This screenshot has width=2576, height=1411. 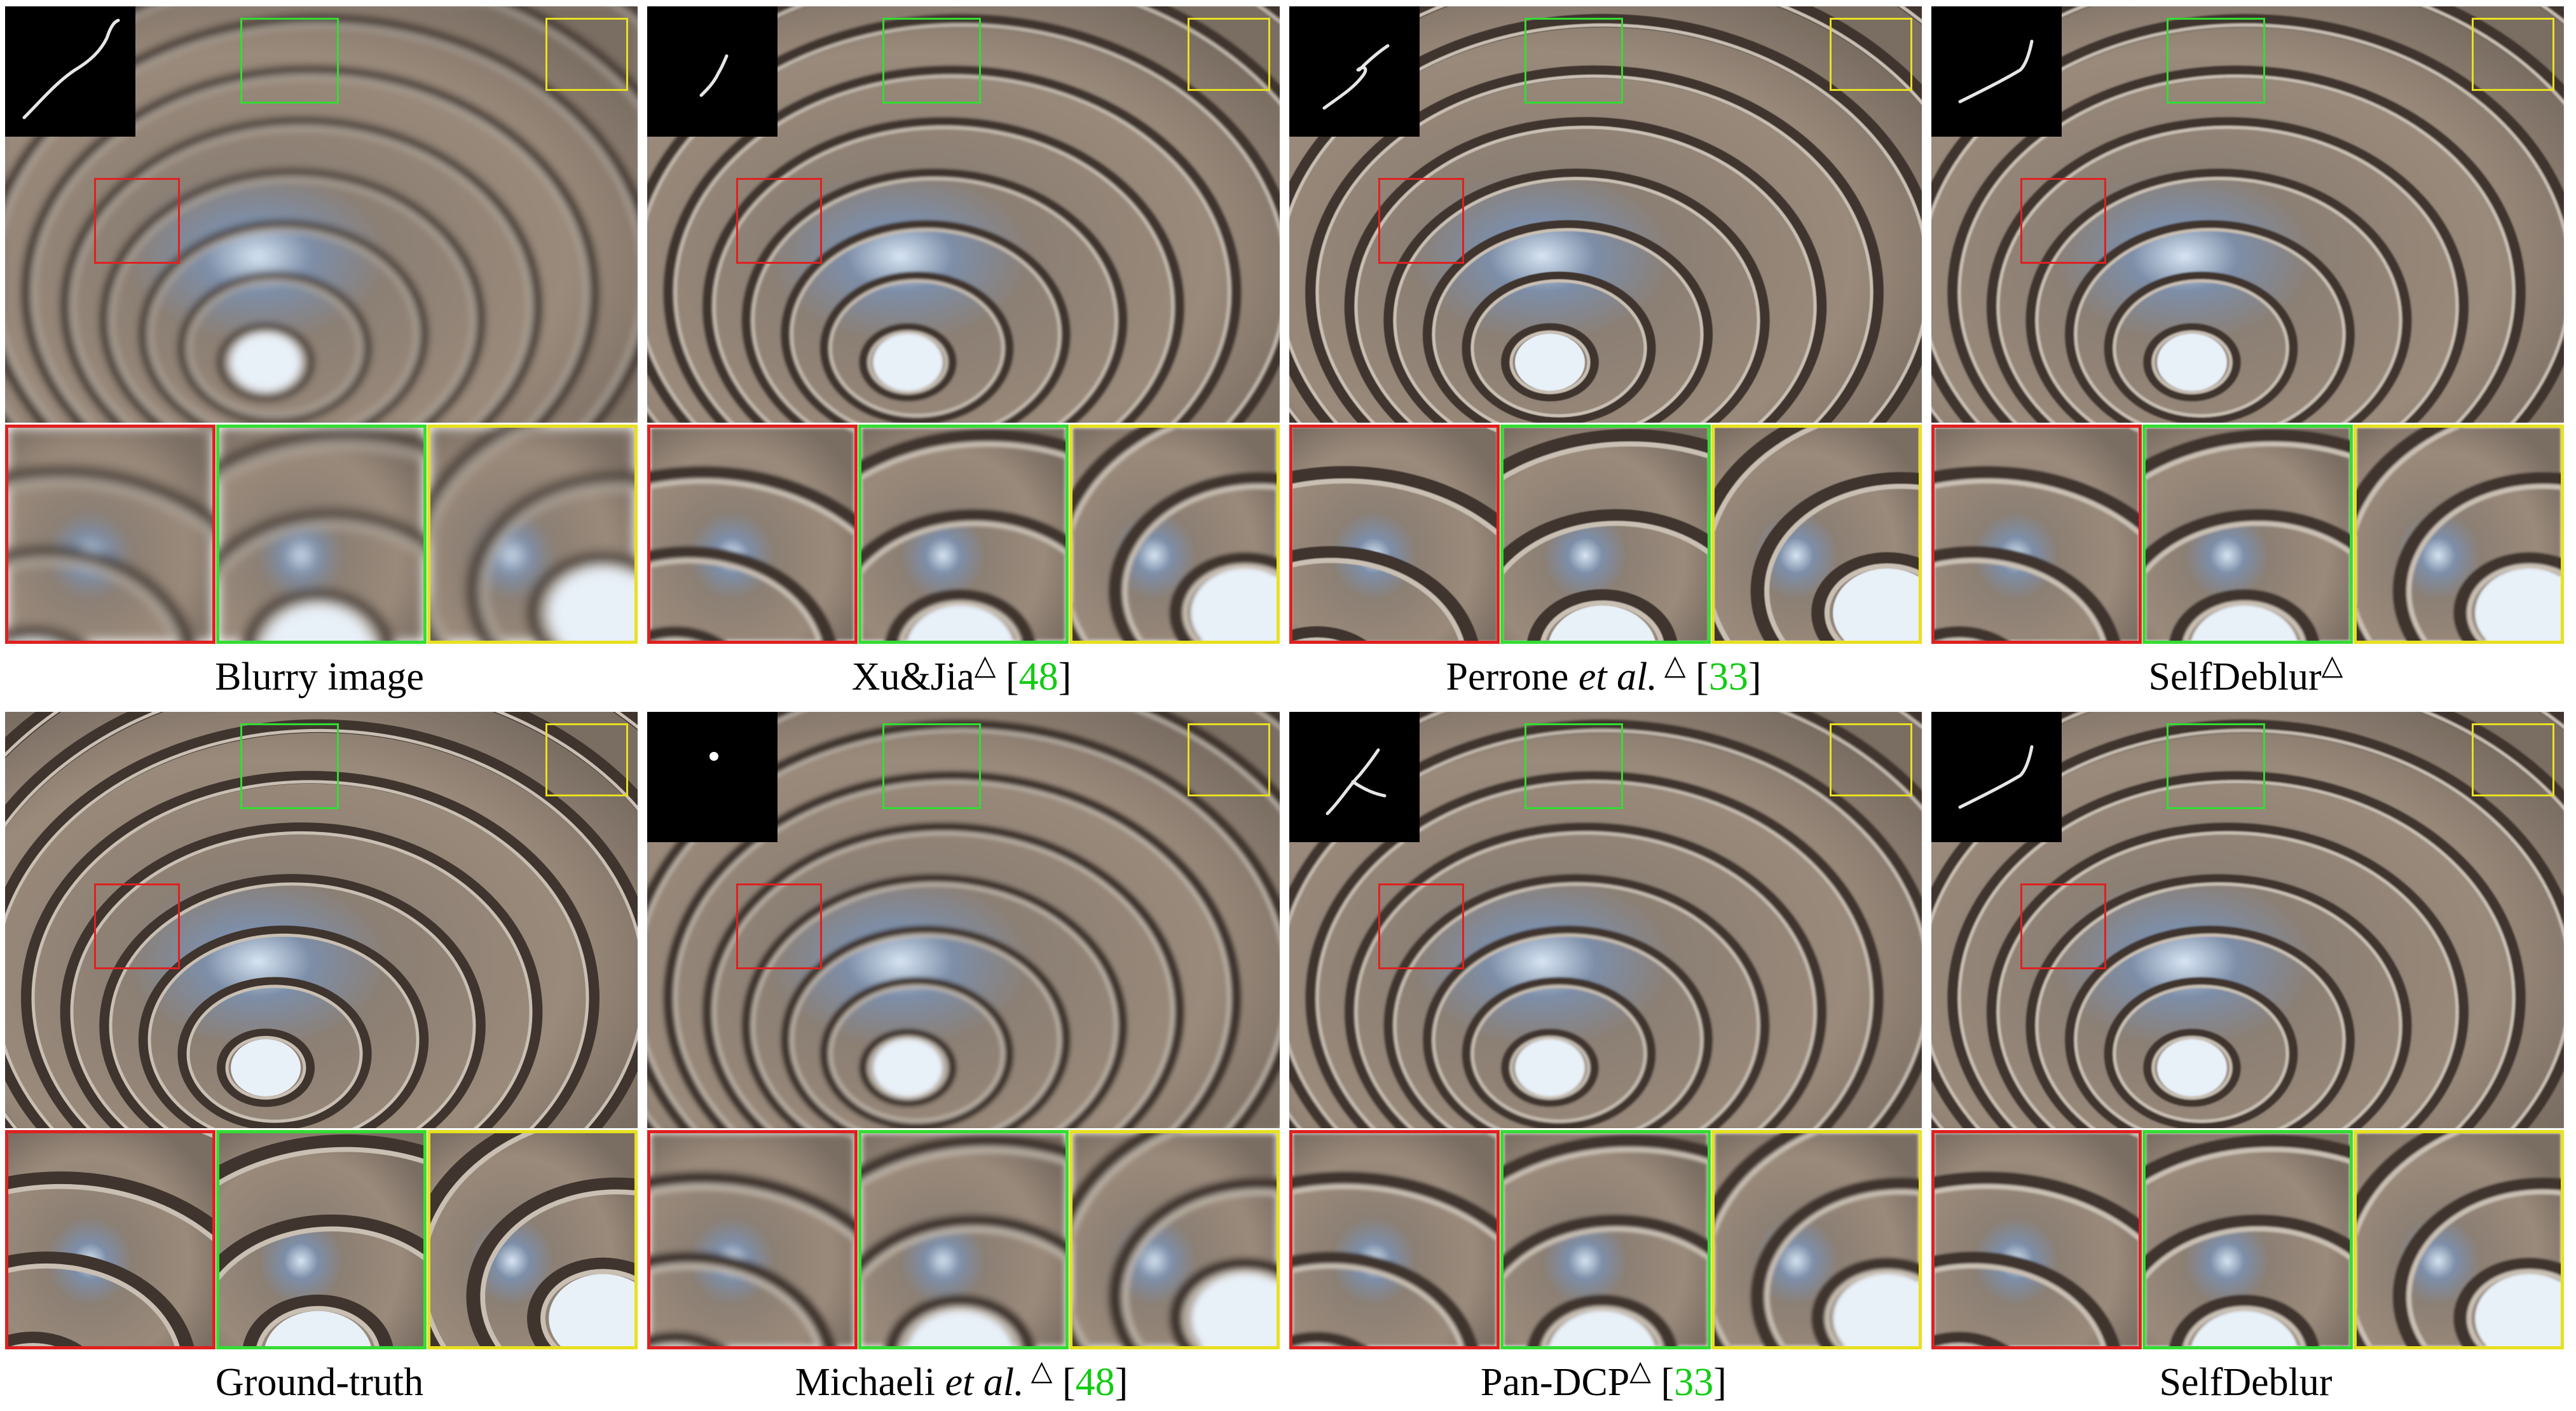 I want to click on panel-caption: Pan-DCP△ [33], so click(x=1603, y=1382).